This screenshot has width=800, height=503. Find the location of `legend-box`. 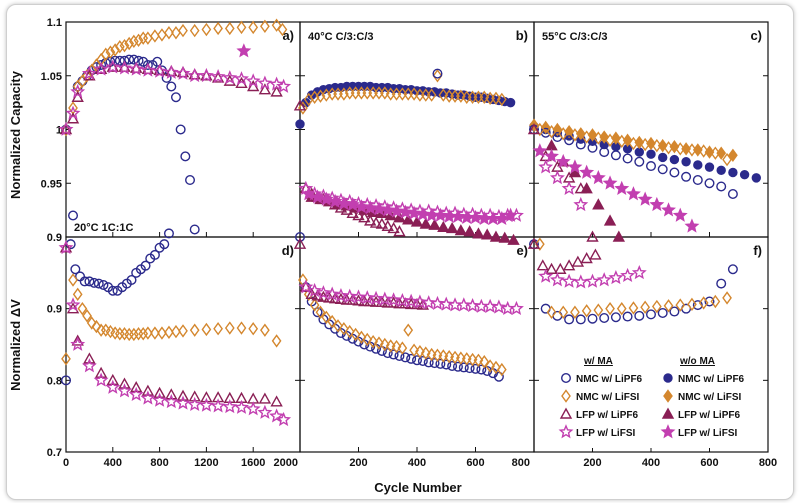

legend-box is located at coordinates (658, 400).